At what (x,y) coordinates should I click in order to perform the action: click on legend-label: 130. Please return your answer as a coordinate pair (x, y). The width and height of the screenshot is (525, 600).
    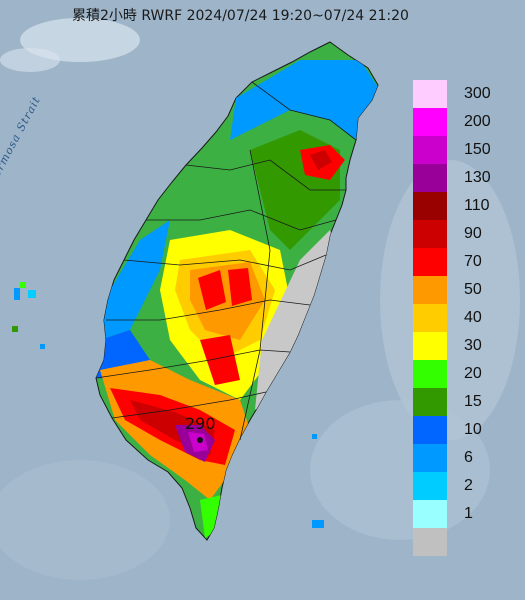
    Looking at the image, I should click on (477, 177).